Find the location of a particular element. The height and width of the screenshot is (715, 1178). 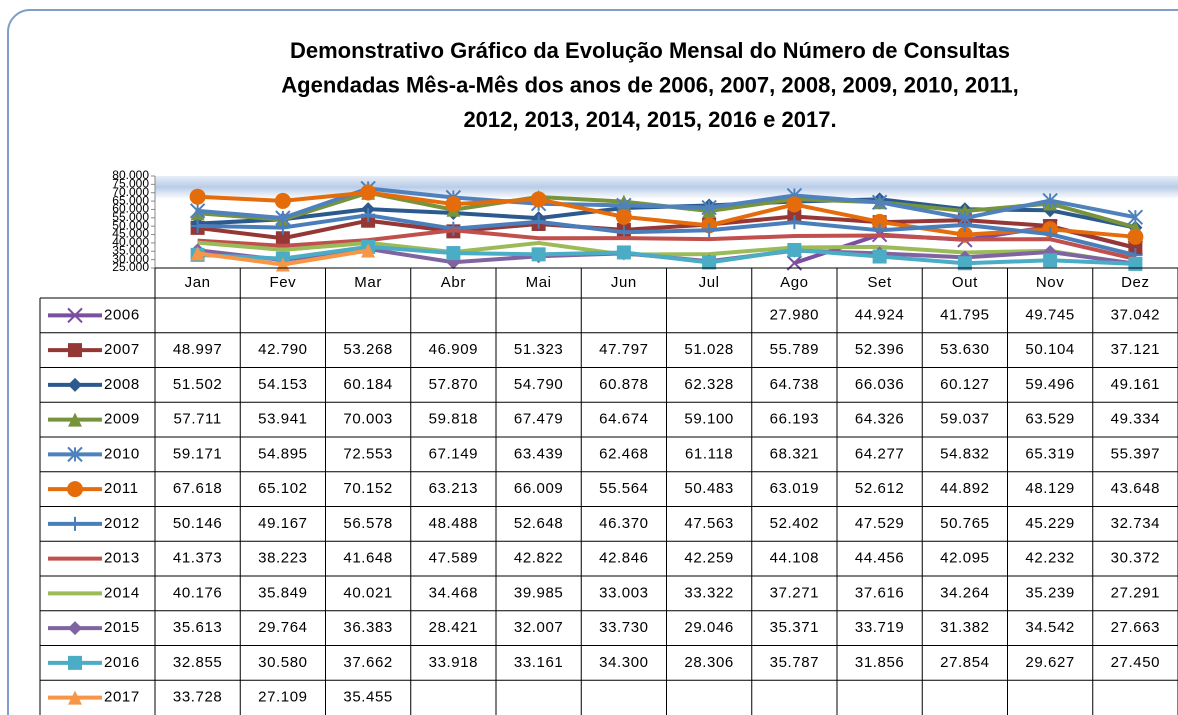

table-value: 36.383 is located at coordinates (367, 627).